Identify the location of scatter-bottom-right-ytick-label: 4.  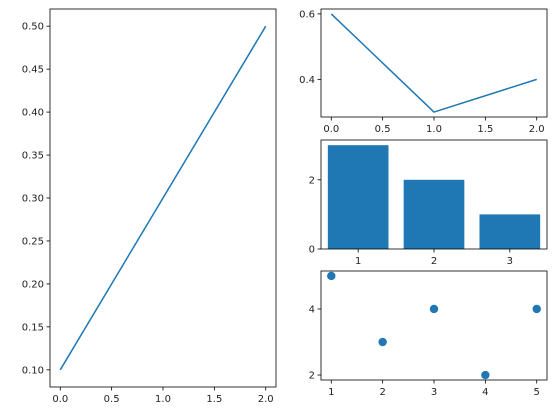
(312, 309).